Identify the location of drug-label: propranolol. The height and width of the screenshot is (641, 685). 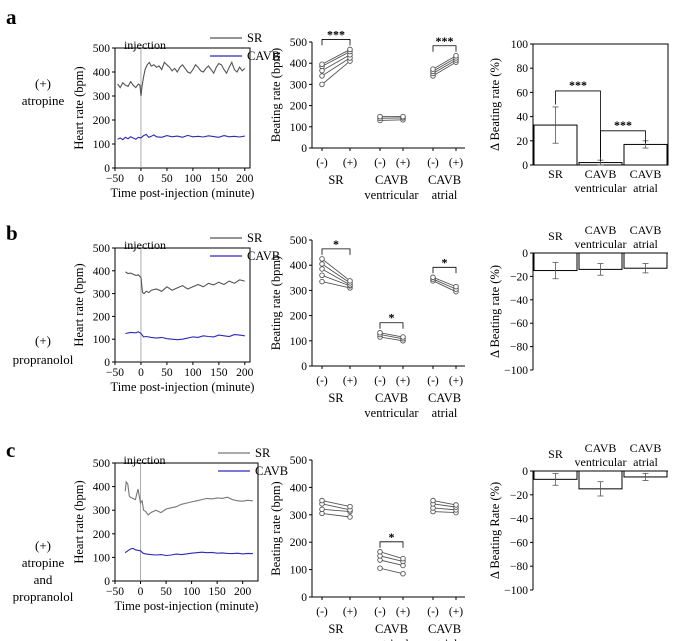
(43, 596).